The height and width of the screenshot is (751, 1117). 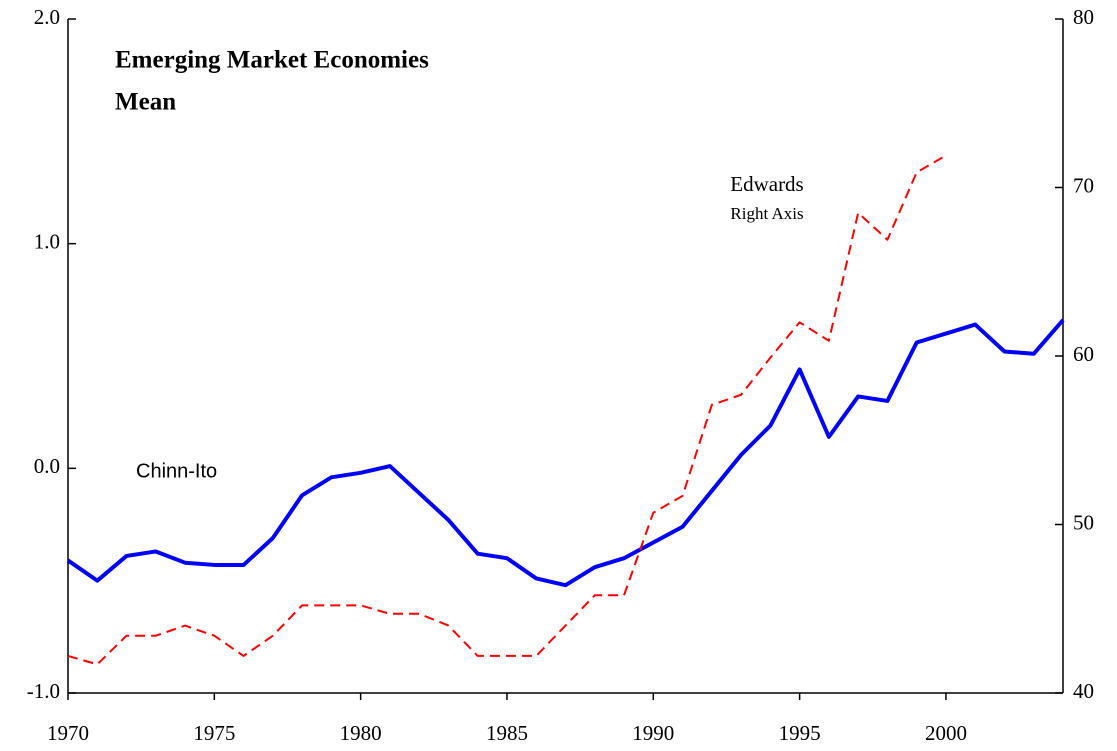 I want to click on y2-tick-label: 50, so click(x=1083, y=522).